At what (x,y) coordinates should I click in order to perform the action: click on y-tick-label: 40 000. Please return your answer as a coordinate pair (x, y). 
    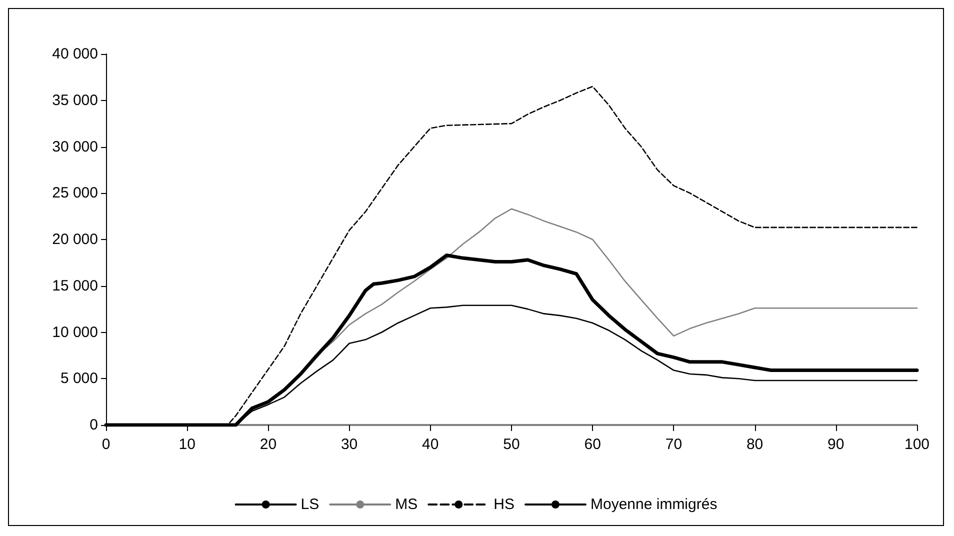
    Looking at the image, I should click on (75, 54).